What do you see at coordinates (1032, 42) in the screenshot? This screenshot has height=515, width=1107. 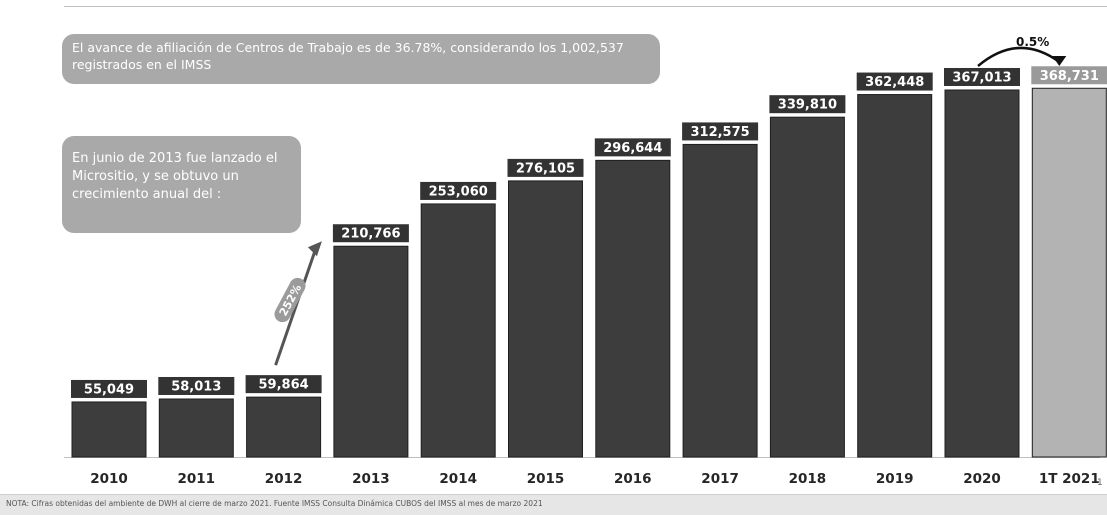 I see `change-label: 0.5%` at bounding box center [1032, 42].